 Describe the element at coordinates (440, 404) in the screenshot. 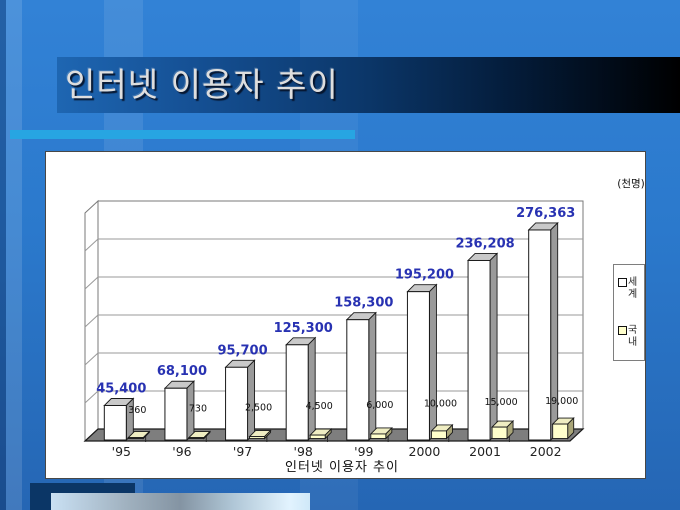

I see `domestic-value-label: 10,000` at that location.